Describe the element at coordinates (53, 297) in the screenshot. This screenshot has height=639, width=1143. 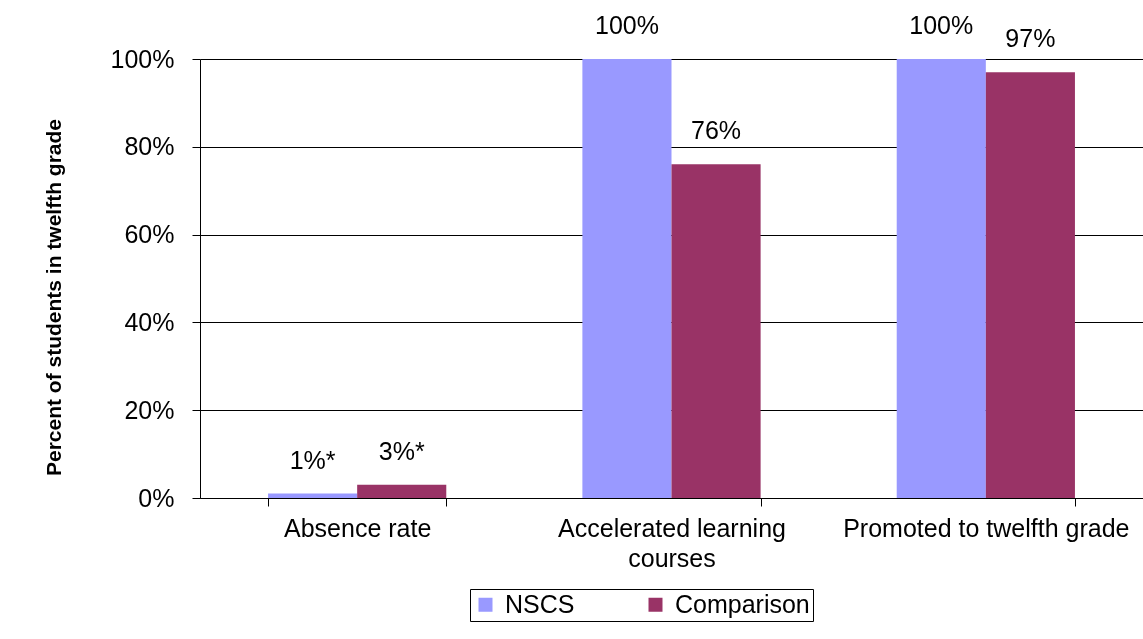
I see `y-axis-title: Percent of students in twelfth grade` at that location.